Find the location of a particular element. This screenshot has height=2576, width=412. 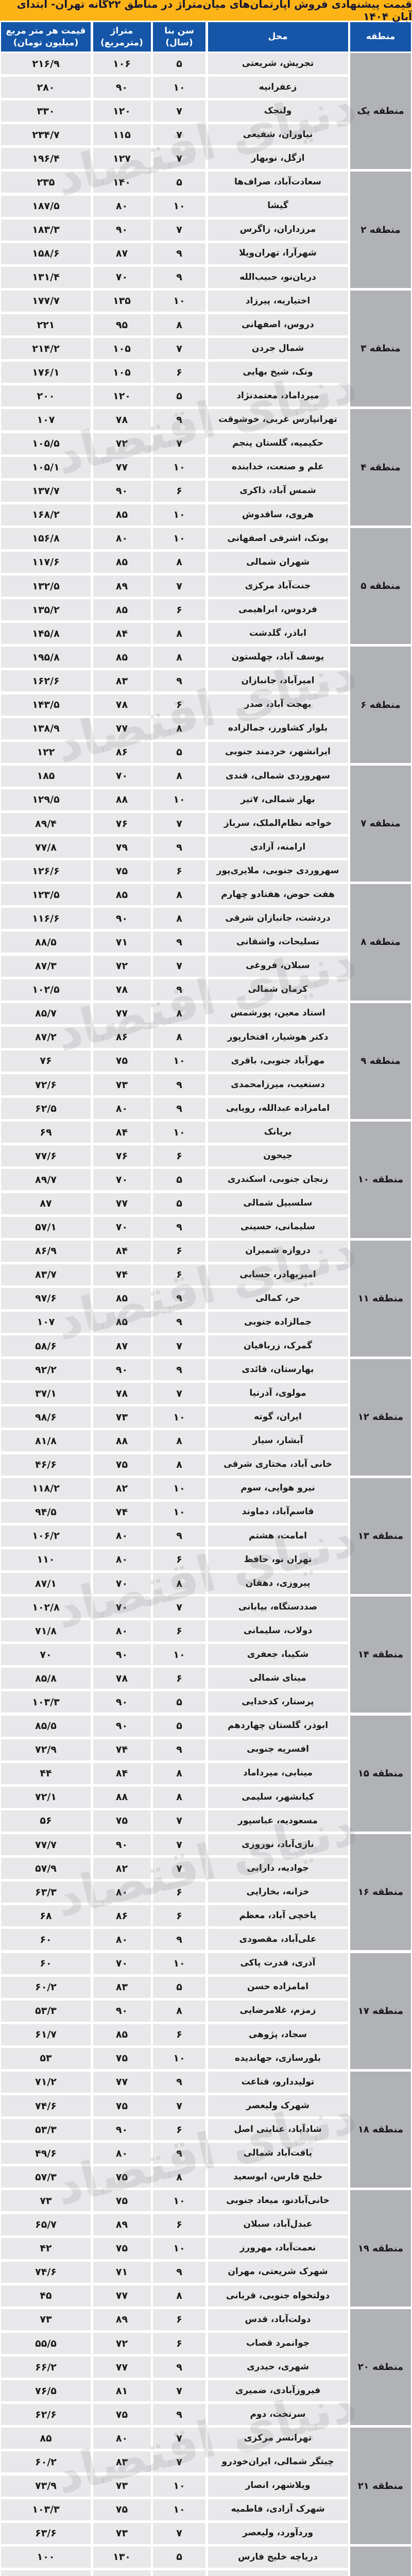

location-cell: خواجه نظام‌الملک، سرباز is located at coordinates (278, 823).